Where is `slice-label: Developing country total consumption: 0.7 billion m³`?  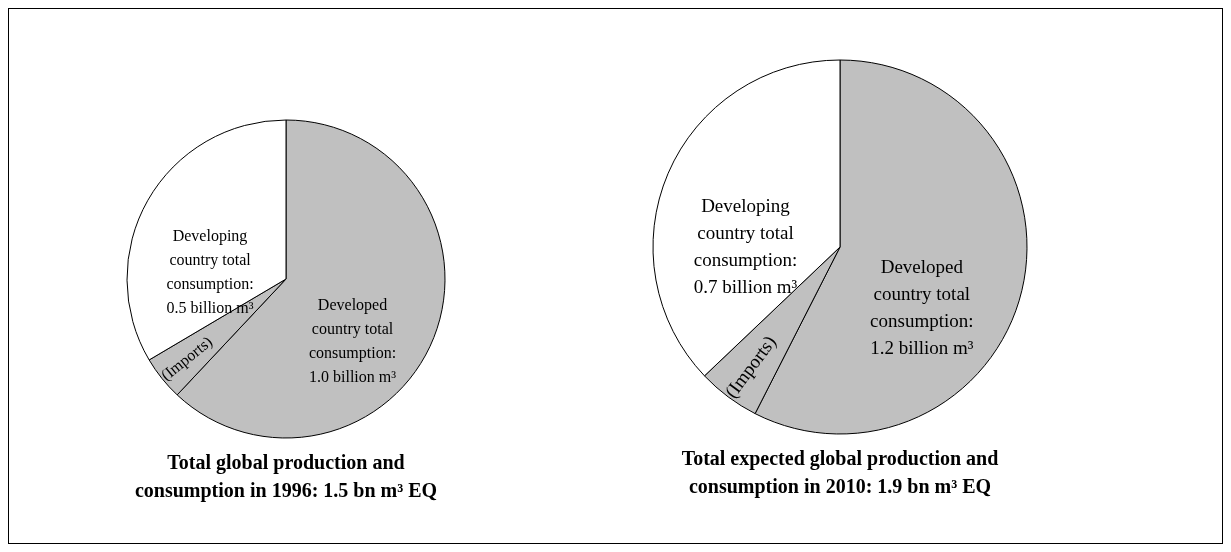
slice-label: Developing country total consumption: 0.7 billion m³ is located at coordinates (745, 246).